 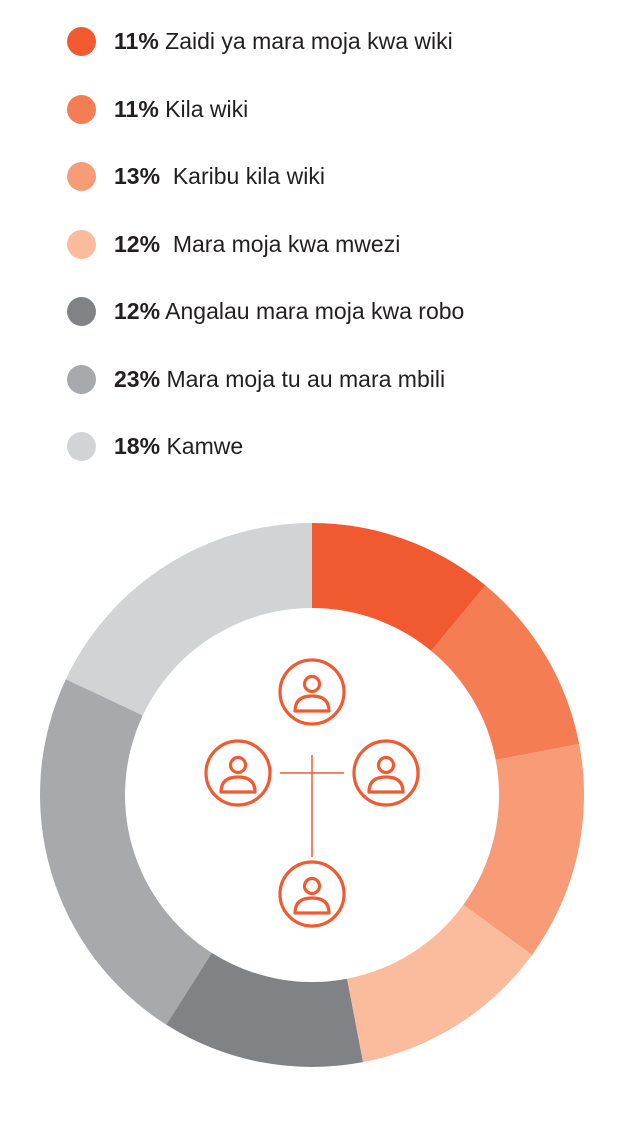 I want to click on legend-text: 18% Kamwe, so click(x=178, y=446).